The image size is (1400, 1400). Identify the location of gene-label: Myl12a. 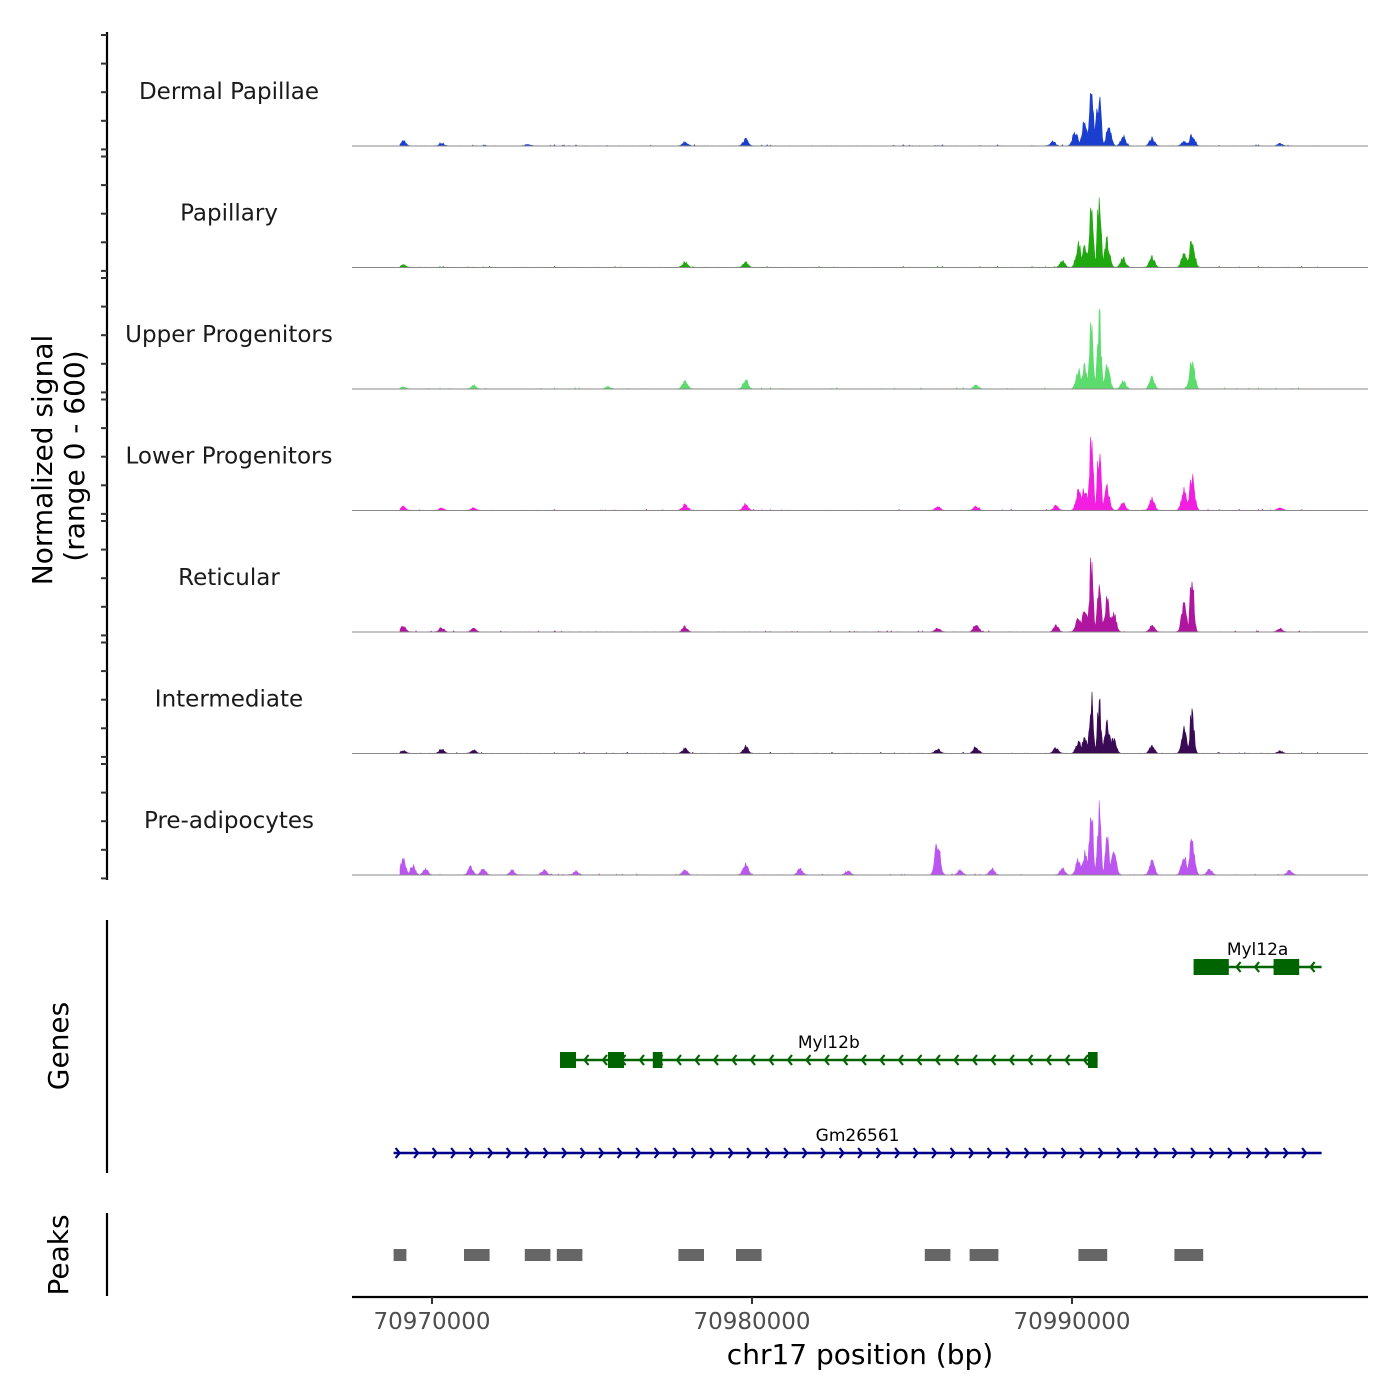
(1258, 950).